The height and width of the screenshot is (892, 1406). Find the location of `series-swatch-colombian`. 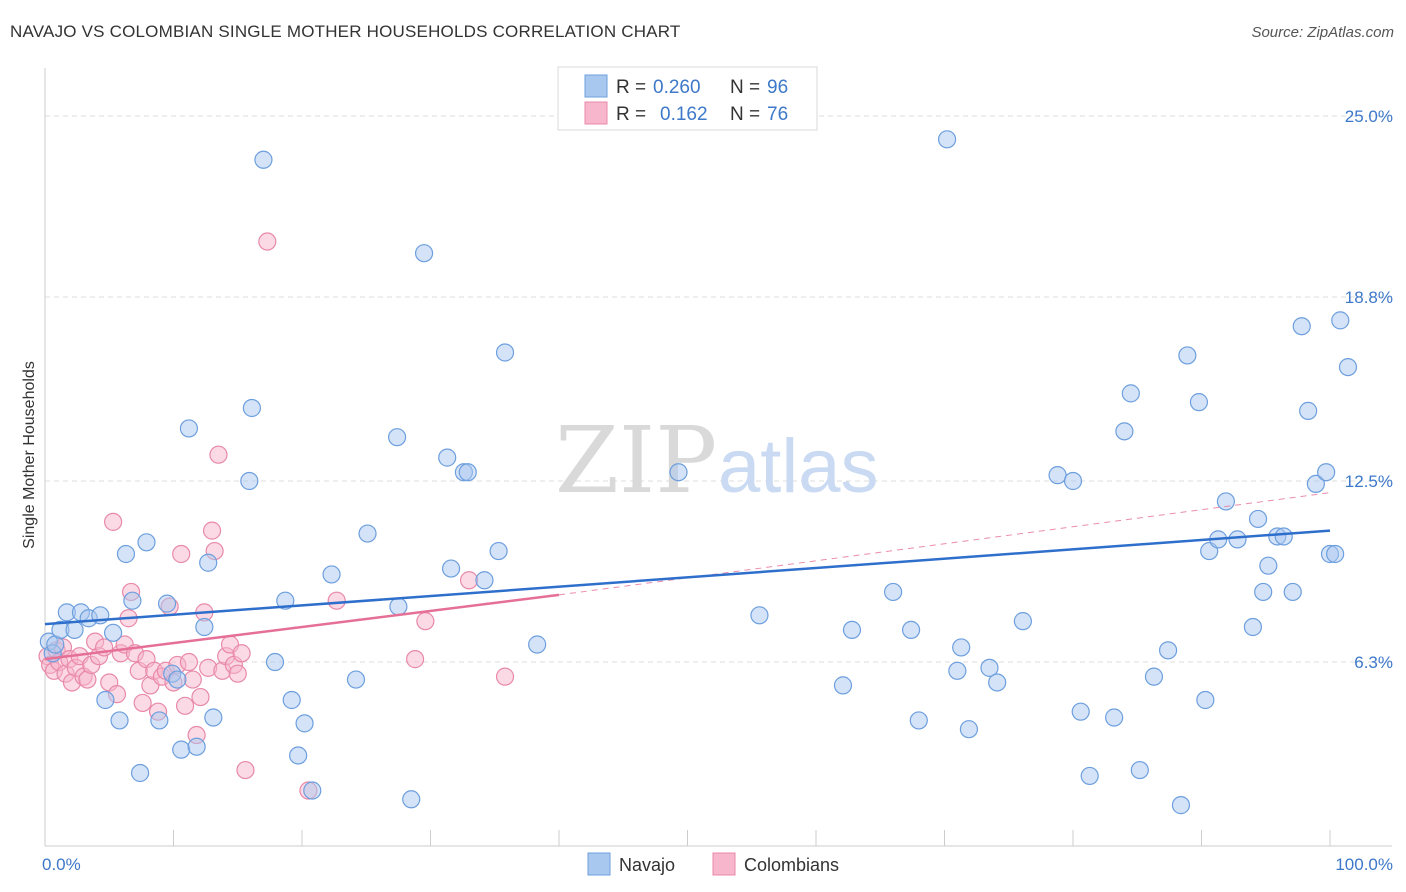

series-swatch-colombian is located at coordinates (724, 864).